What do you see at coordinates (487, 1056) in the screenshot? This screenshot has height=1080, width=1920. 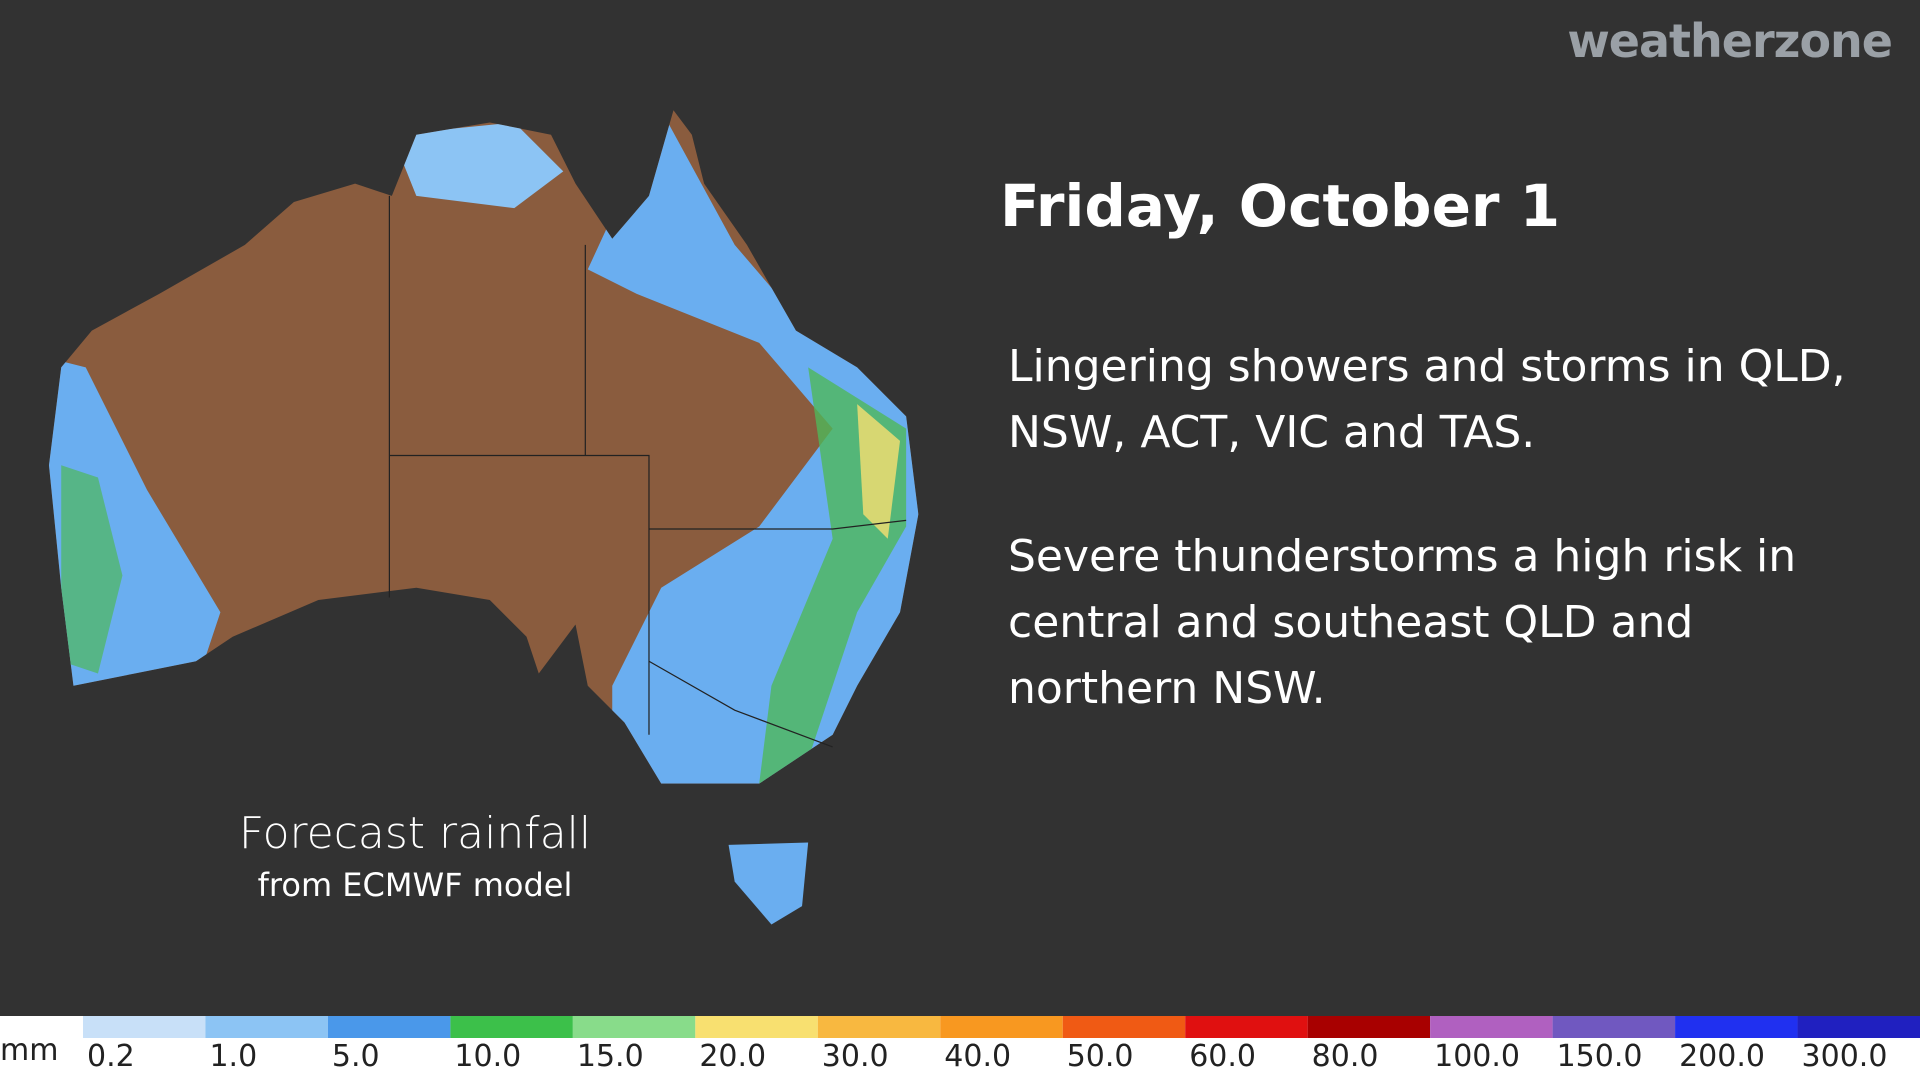 I see `legend-label: 10.0` at bounding box center [487, 1056].